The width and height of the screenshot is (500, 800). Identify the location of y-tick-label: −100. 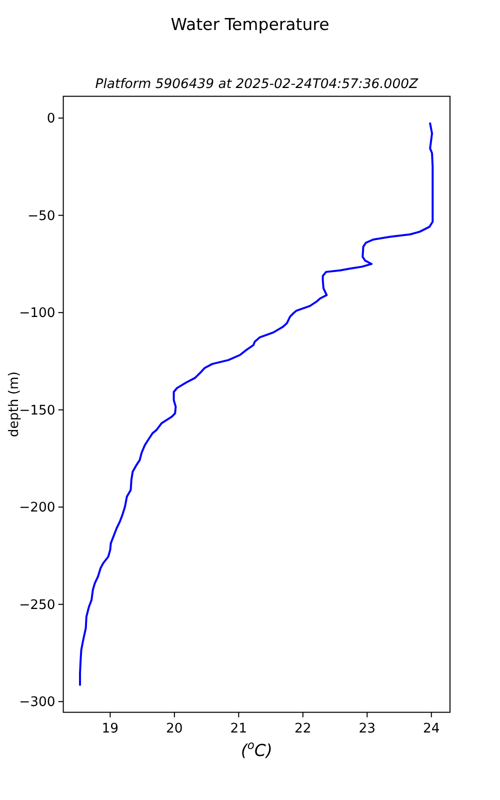
(37, 314).